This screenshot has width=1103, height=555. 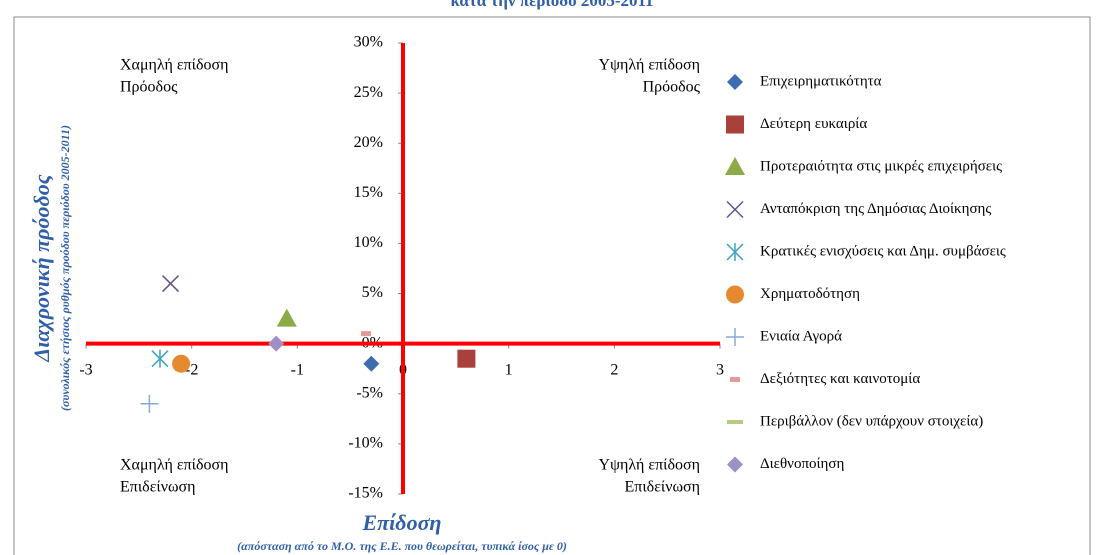 What do you see at coordinates (368, 192) in the screenshot?
I see `y-tick-label: 15%` at bounding box center [368, 192].